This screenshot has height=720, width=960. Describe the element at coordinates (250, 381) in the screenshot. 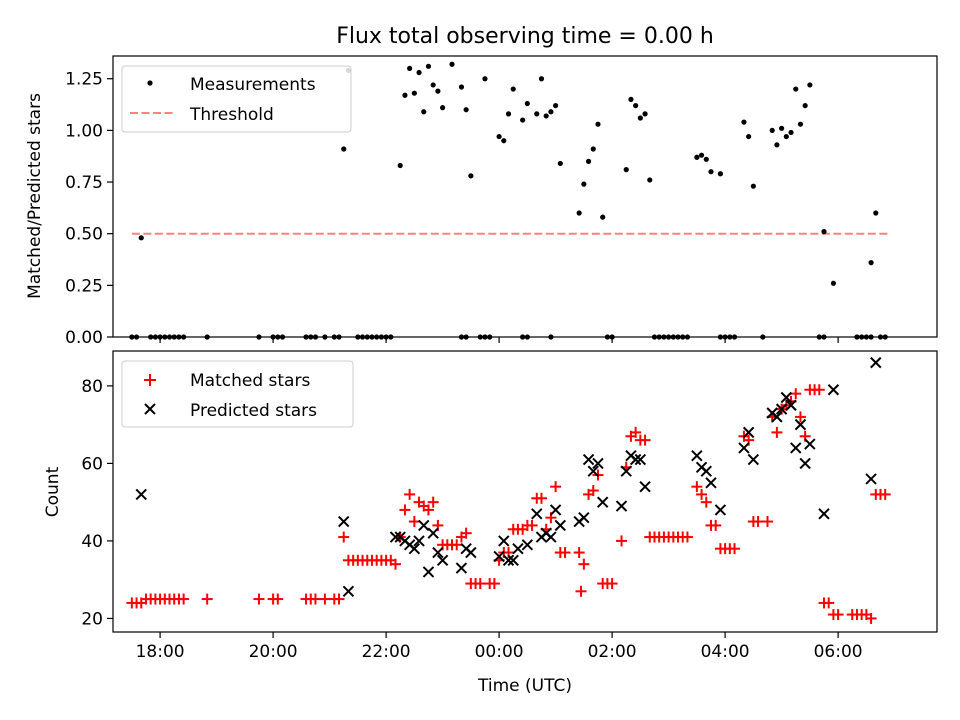

I see `matched-legend-label: Matched stars` at that location.